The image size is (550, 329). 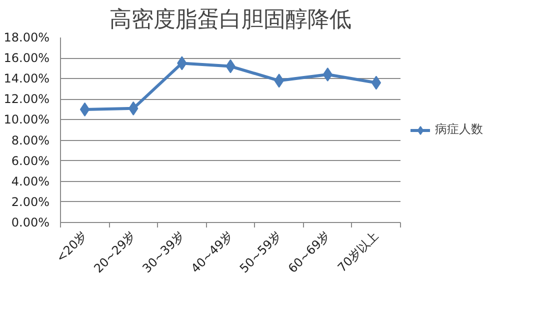 I want to click on y-tick-label: 16.00%, so click(x=27, y=58).